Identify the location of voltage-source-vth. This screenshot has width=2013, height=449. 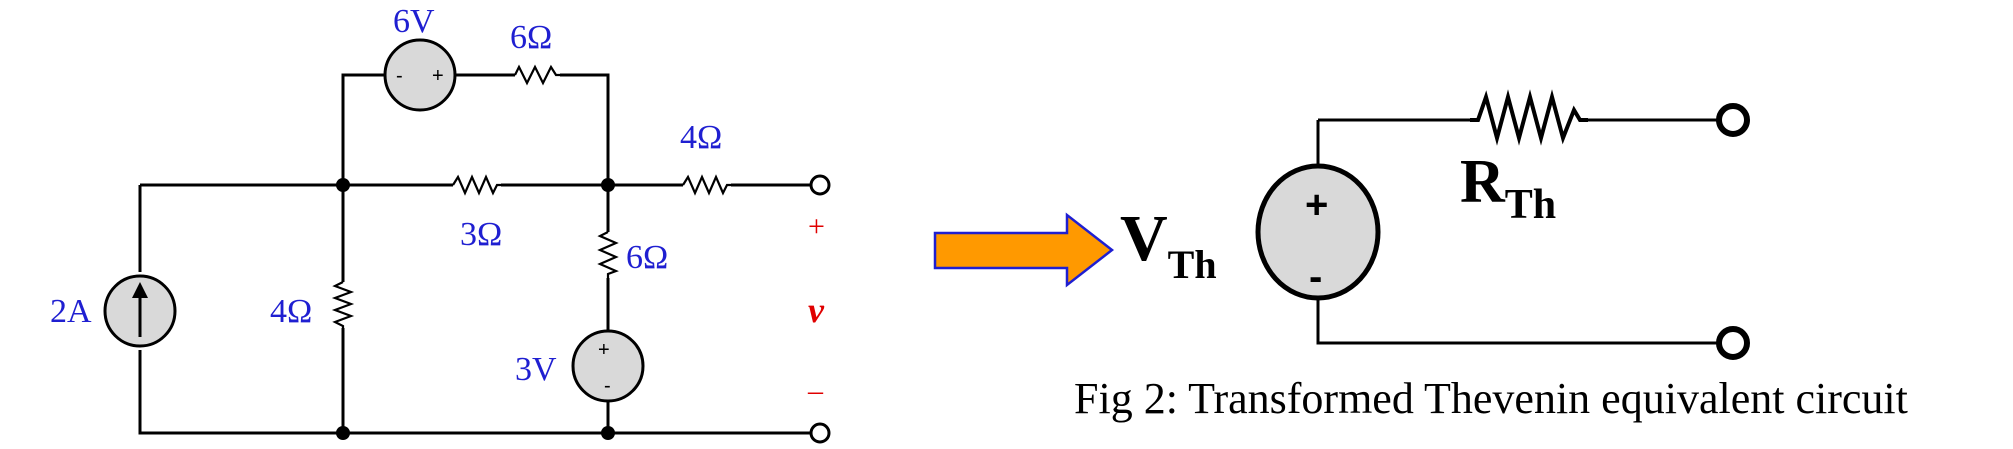
(1318, 232).